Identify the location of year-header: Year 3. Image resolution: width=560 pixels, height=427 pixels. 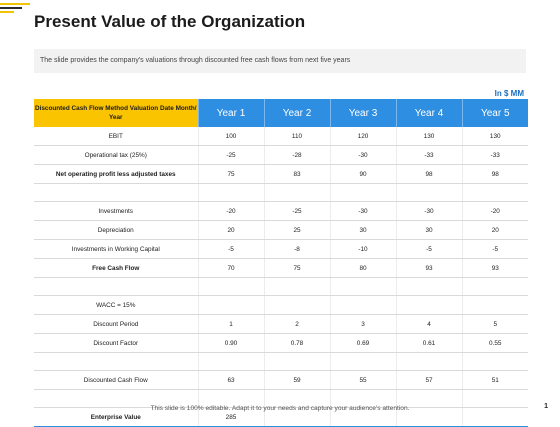
(362, 113).